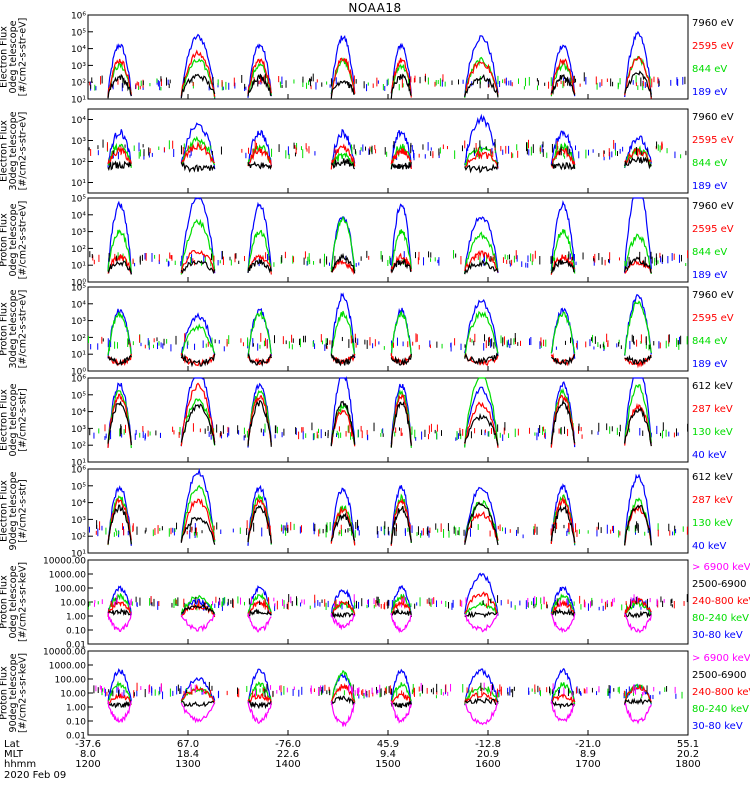  What do you see at coordinates (4, 420) in the screenshot?
I see `y-axis-label-line: Electron Flux` at bounding box center [4, 420].